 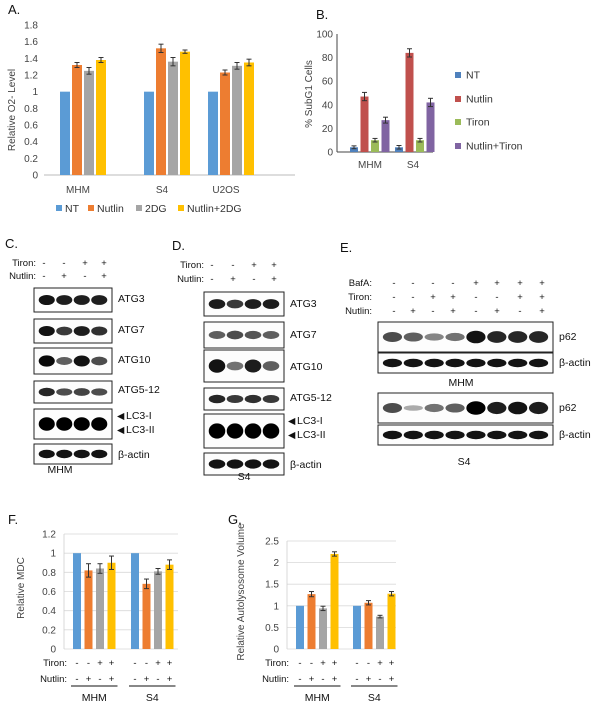 I want to click on panel-a-categories: MHM S4 U2OS, so click(x=153, y=190).